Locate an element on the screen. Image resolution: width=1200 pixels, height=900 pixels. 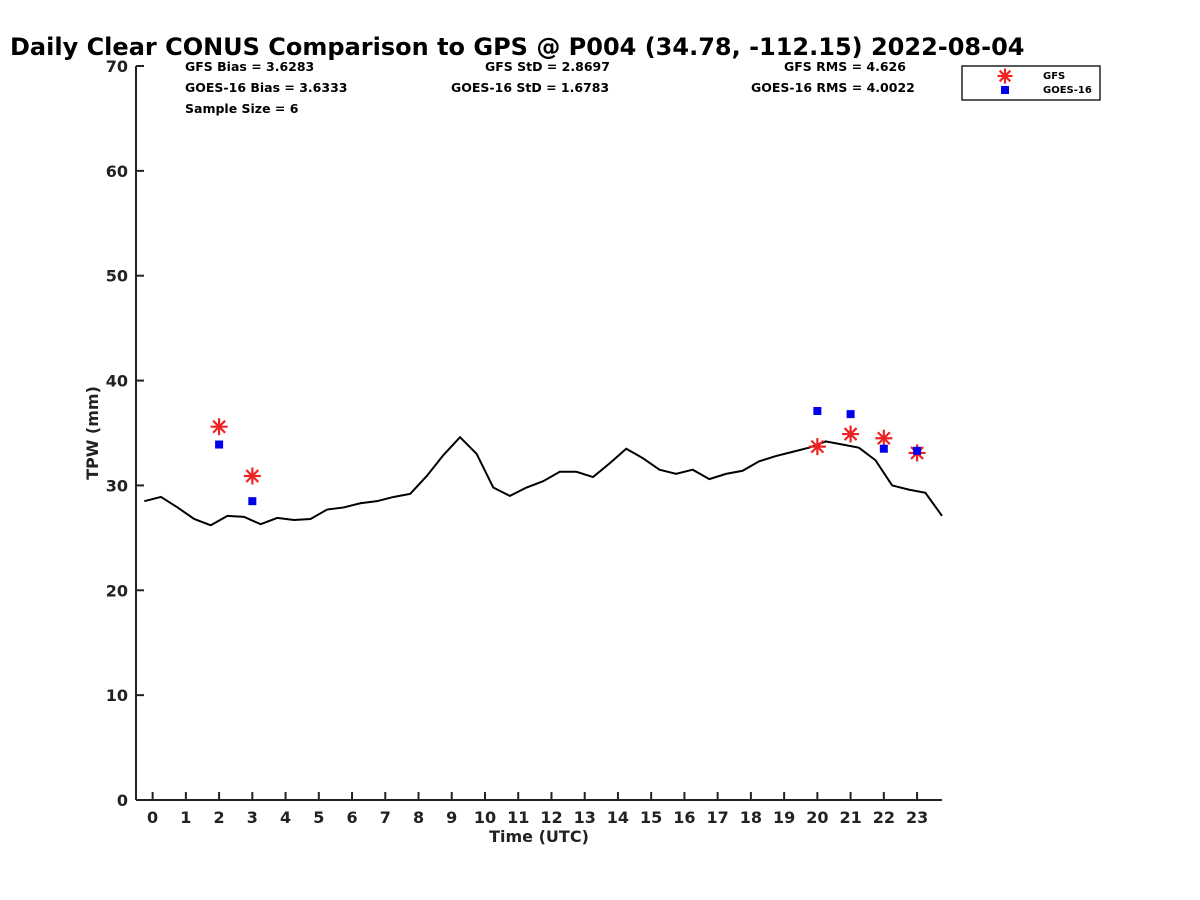
x-tick-label: 21 is located at coordinates (850, 817).